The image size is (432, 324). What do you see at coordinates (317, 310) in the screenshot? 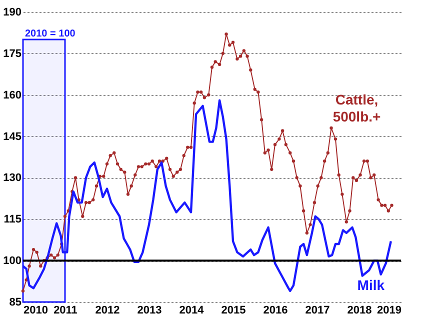
I see `x-tick-label: 2017` at bounding box center [317, 310].